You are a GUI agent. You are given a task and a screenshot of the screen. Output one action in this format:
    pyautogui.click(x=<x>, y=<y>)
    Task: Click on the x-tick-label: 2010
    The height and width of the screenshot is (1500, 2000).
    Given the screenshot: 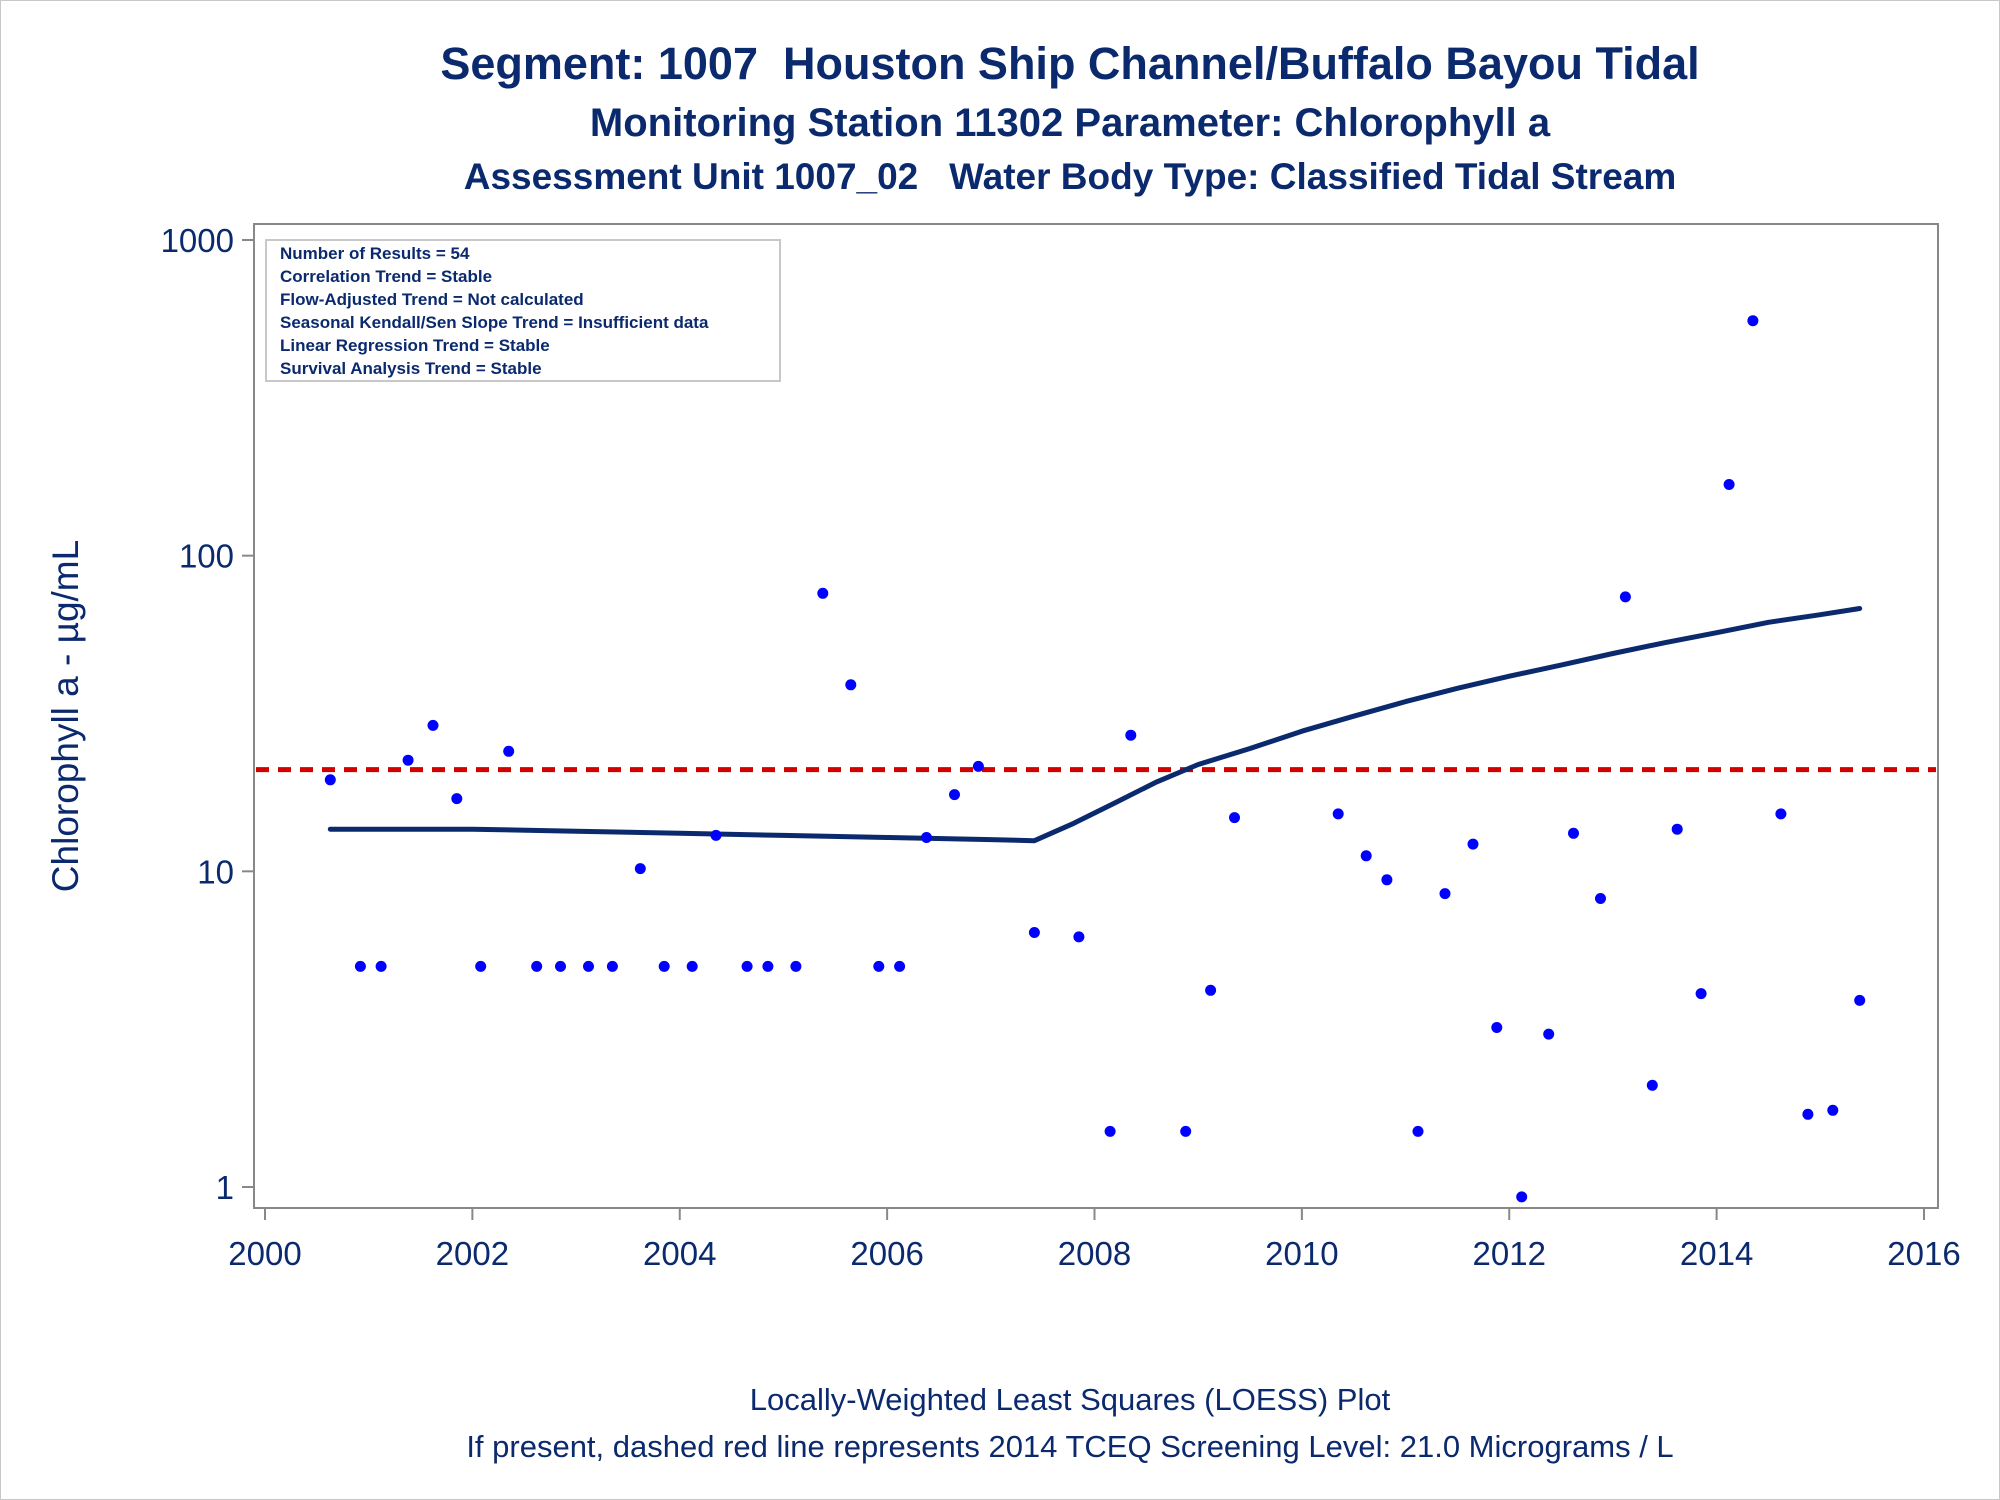 What is the action you would take?
    pyautogui.click(x=1301, y=1253)
    